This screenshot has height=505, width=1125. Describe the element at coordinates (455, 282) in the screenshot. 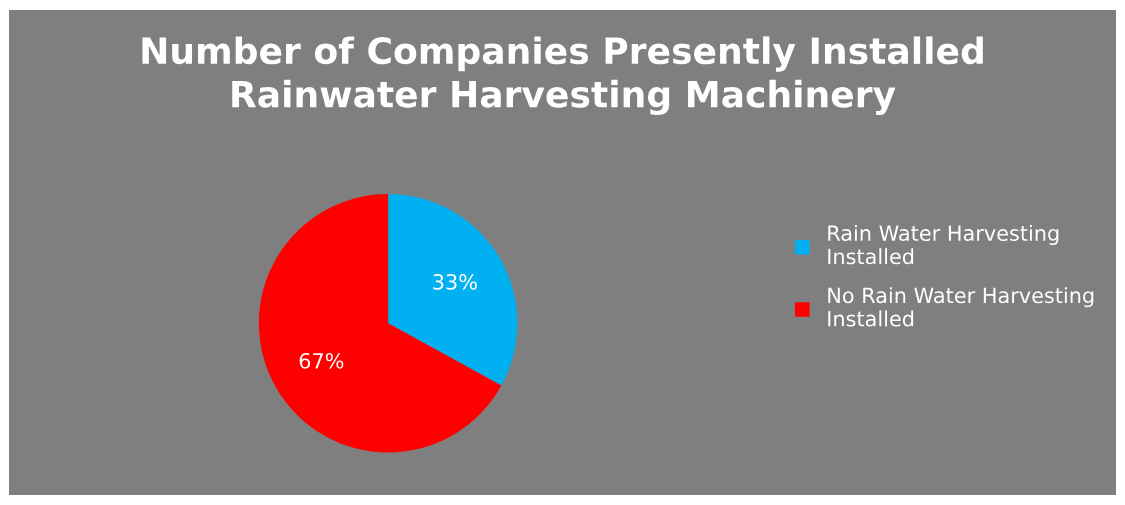

I see `data-label: 33%` at that location.